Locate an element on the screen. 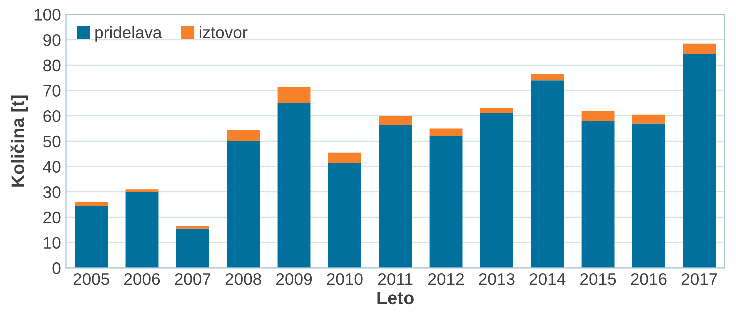  legend-label: pridelava is located at coordinates (129, 34).